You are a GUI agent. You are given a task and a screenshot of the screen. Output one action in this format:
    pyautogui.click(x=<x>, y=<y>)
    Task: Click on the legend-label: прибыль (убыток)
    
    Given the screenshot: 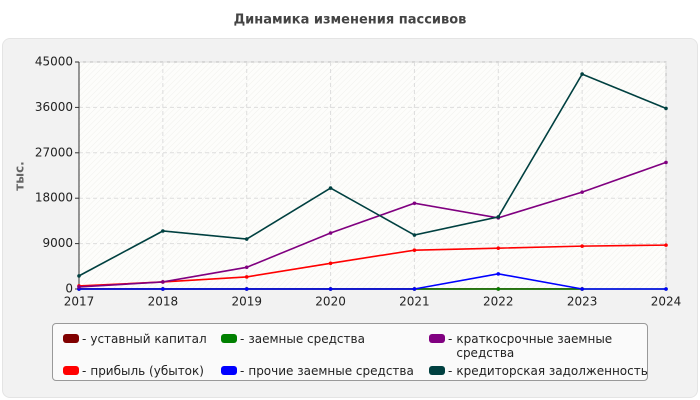 What is the action you would take?
    pyautogui.click(x=147, y=371)
    